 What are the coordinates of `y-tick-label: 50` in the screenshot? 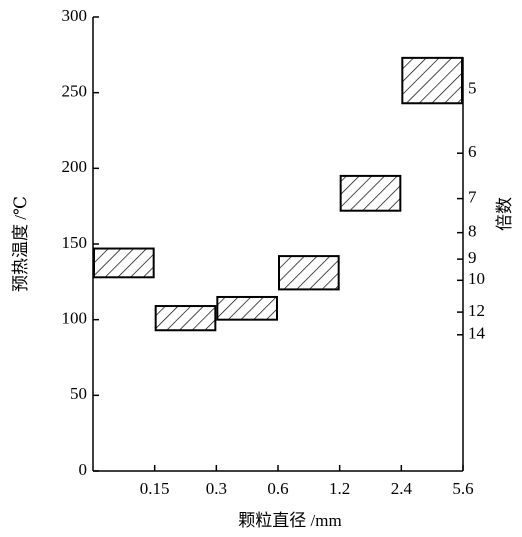 It's located at (78, 393).